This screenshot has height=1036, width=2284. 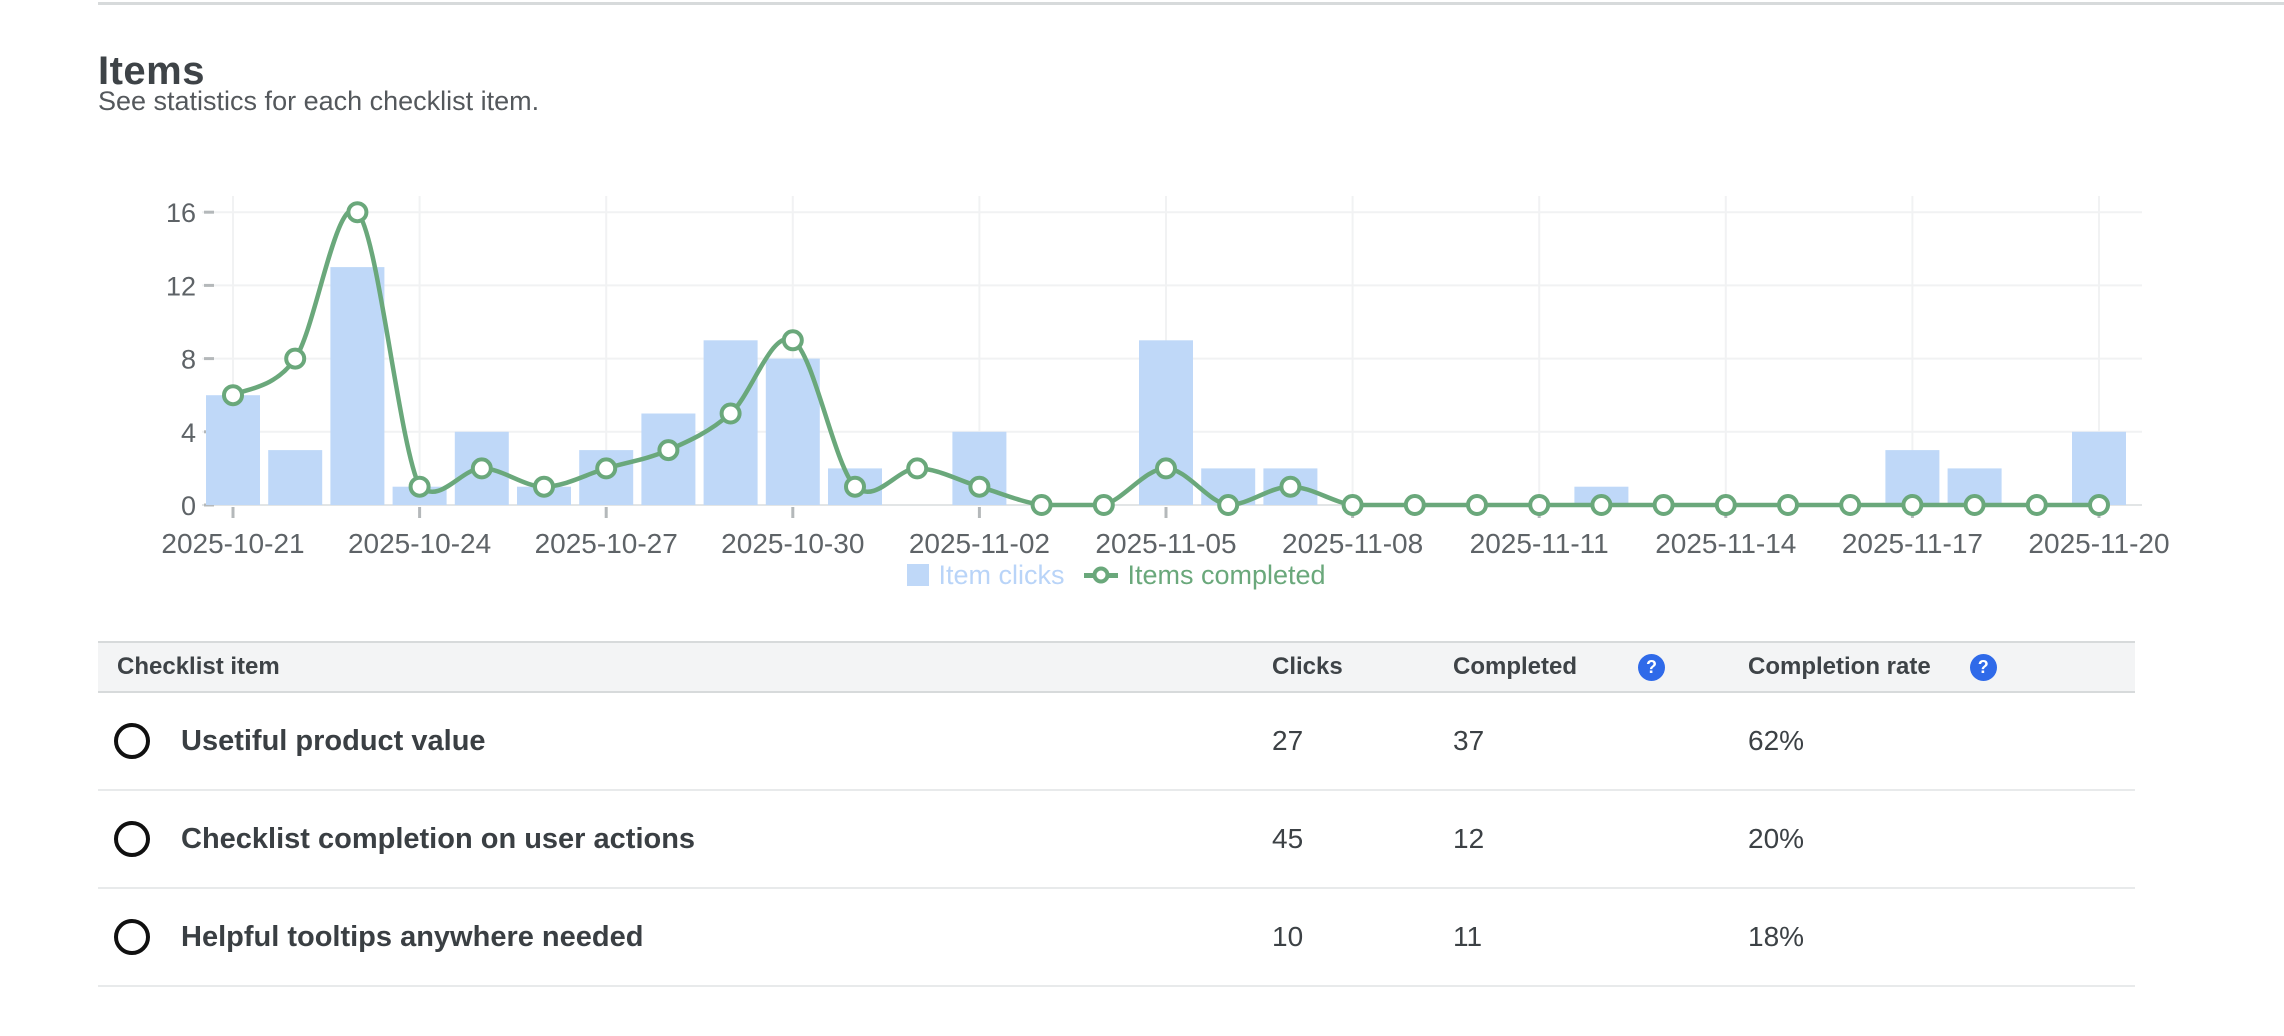 I want to click on clicks-value: 45, so click(x=1288, y=838).